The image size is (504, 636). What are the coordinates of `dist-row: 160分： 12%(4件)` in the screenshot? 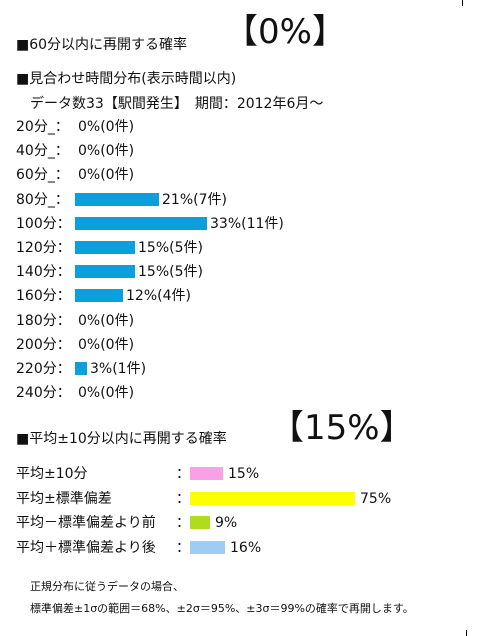 It's located at (251, 296).